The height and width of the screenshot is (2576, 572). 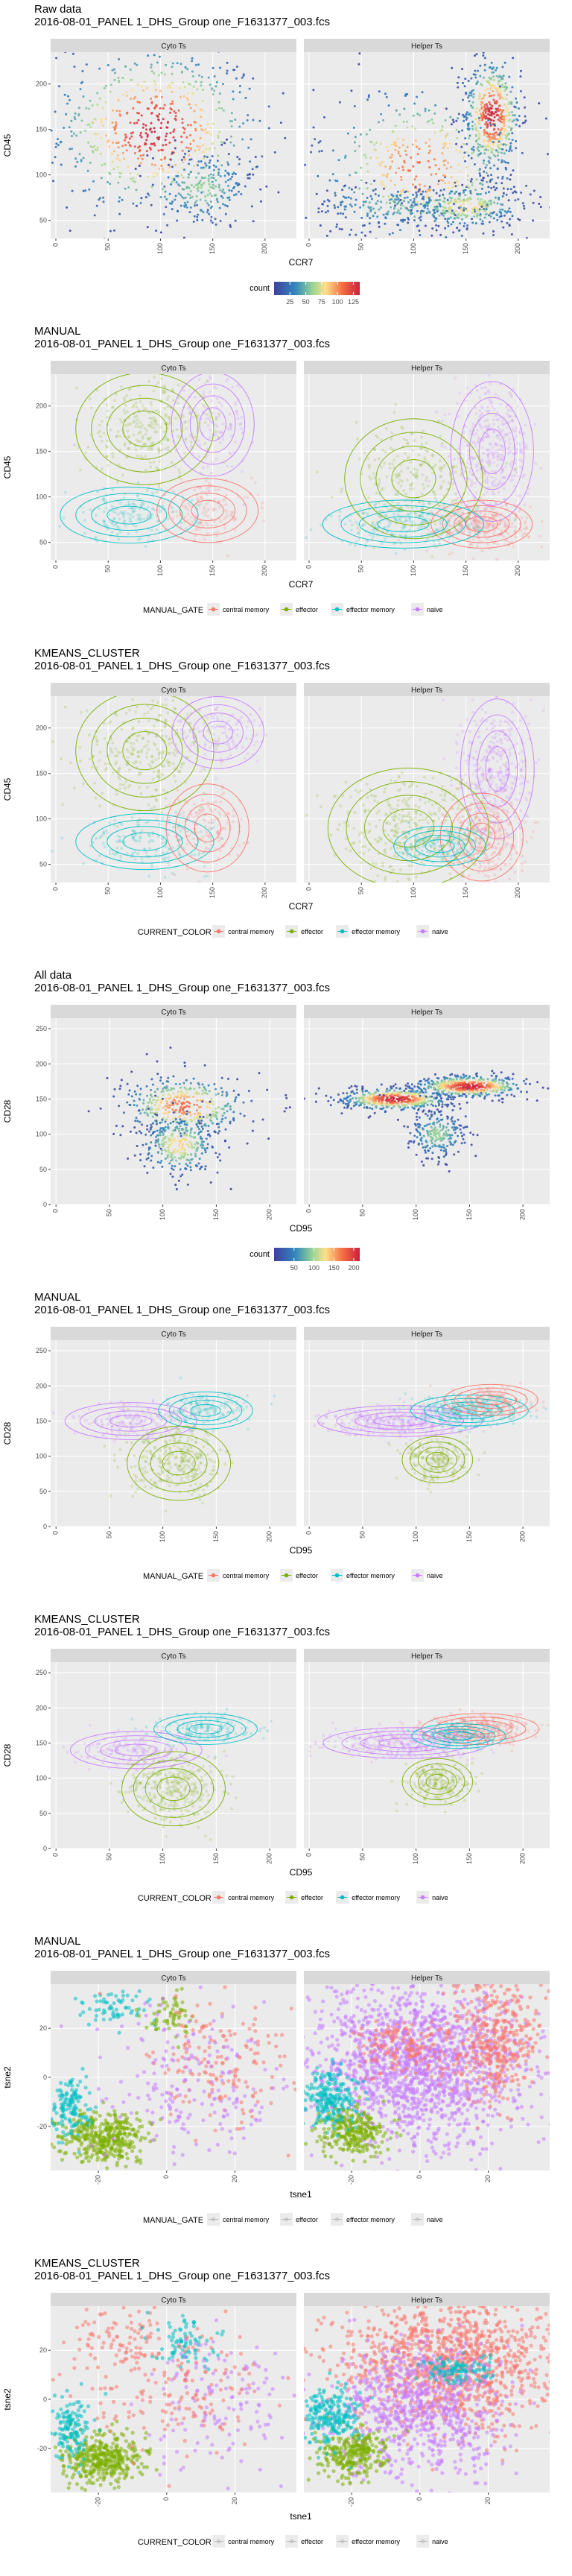 What do you see at coordinates (376, 931) in the screenshot?
I see `legend-item-label: effector memory` at bounding box center [376, 931].